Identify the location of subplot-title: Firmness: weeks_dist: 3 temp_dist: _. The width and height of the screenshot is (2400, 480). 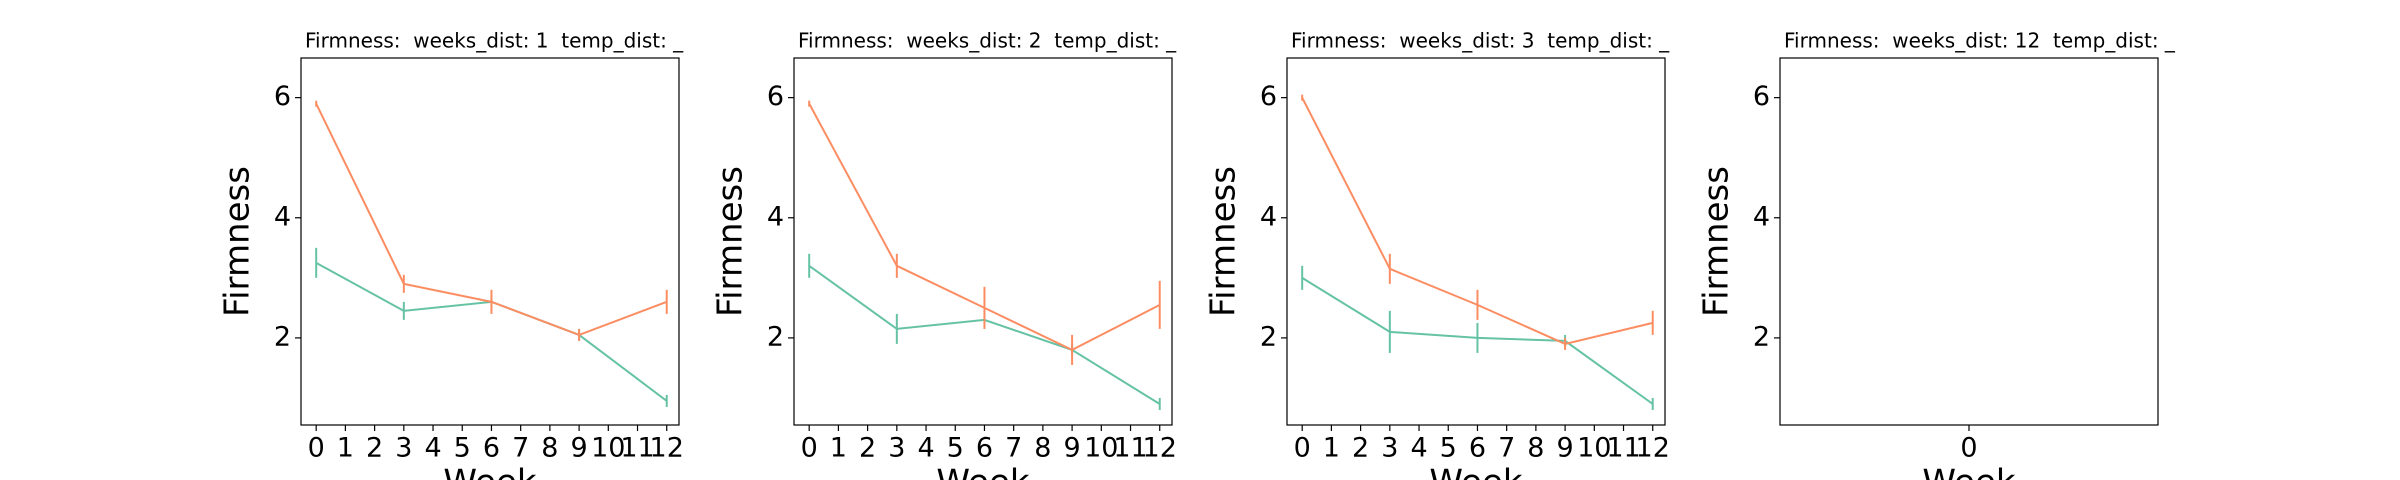
(1480, 41).